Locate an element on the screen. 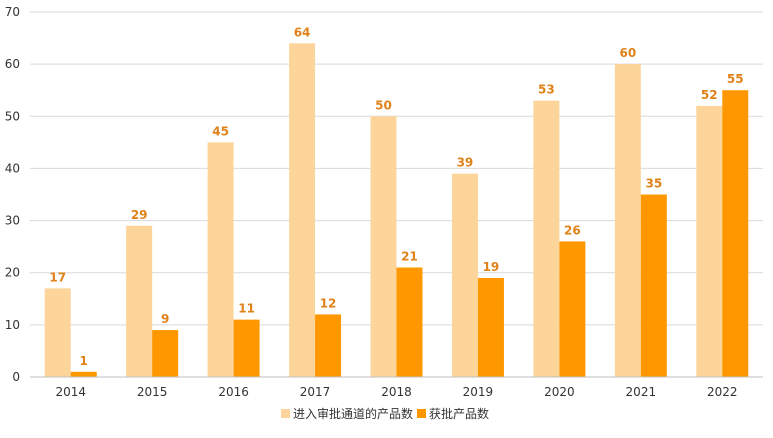  y-tick-label: 10 is located at coordinates (12, 325).